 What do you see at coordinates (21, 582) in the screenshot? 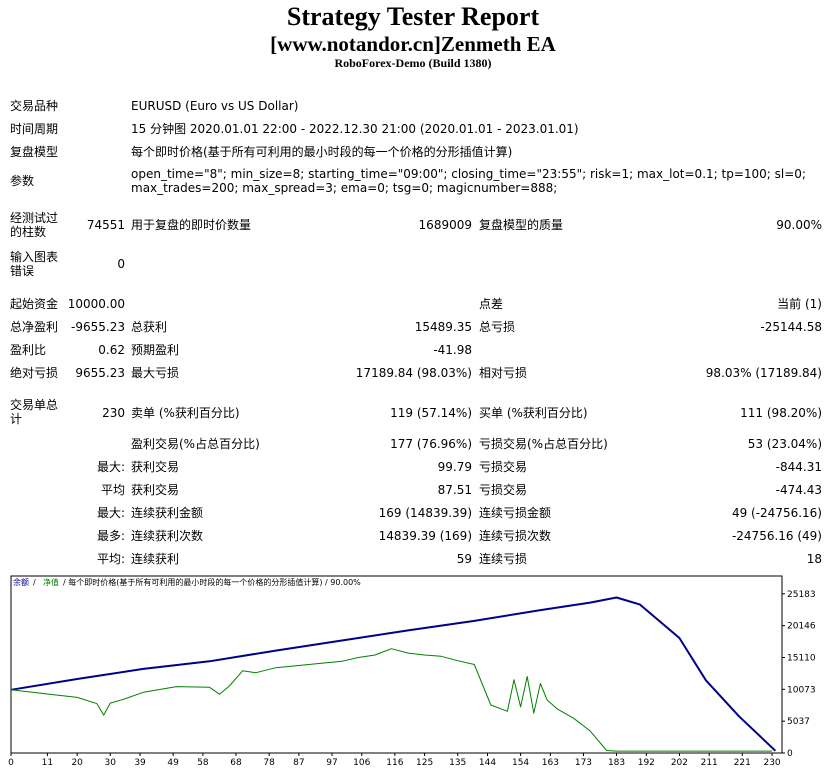
I see `legend-balance: 余额` at bounding box center [21, 582].